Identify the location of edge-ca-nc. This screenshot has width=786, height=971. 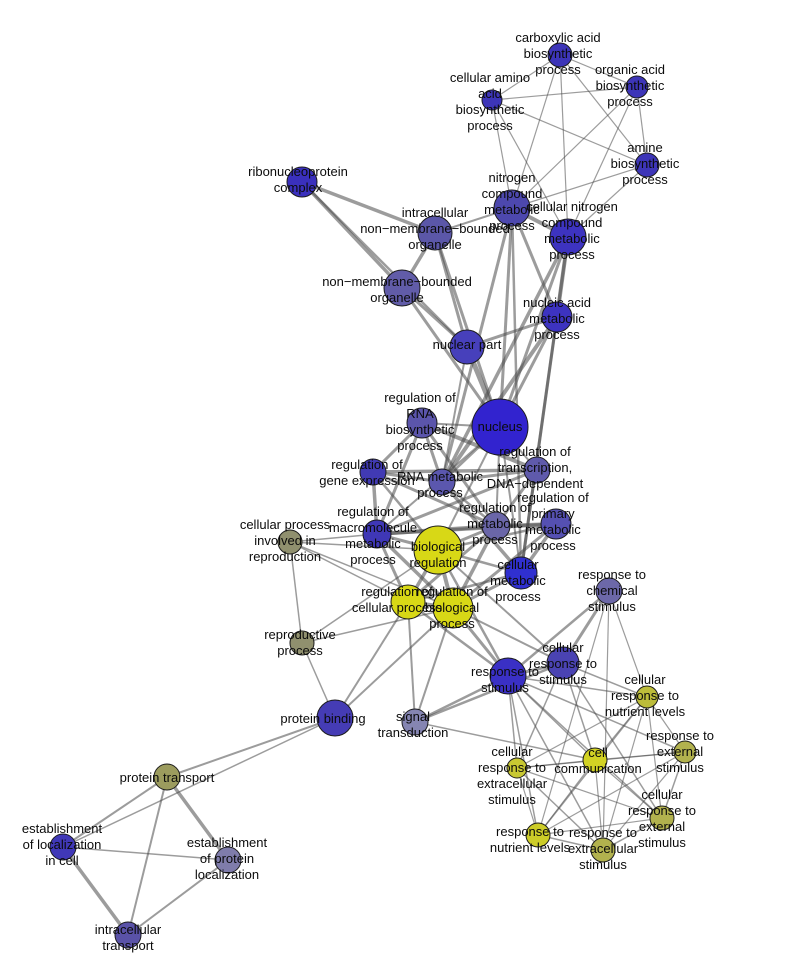
(536, 131).